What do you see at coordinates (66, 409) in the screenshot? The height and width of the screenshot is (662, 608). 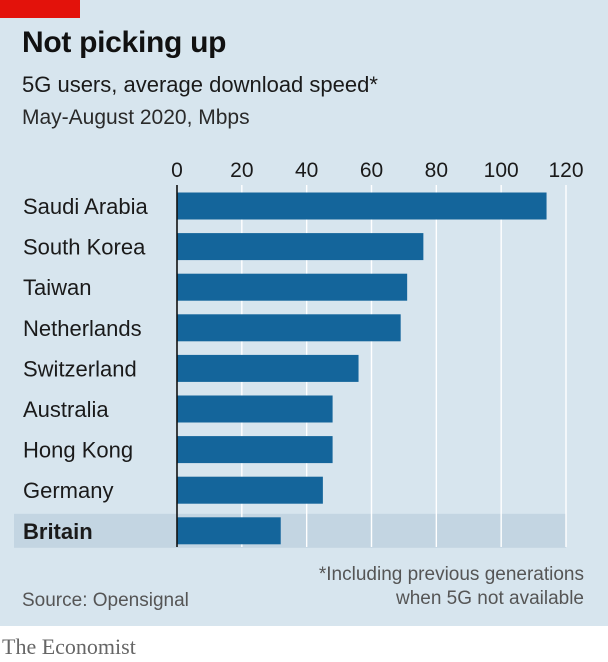 I see `category-label: Australia` at bounding box center [66, 409].